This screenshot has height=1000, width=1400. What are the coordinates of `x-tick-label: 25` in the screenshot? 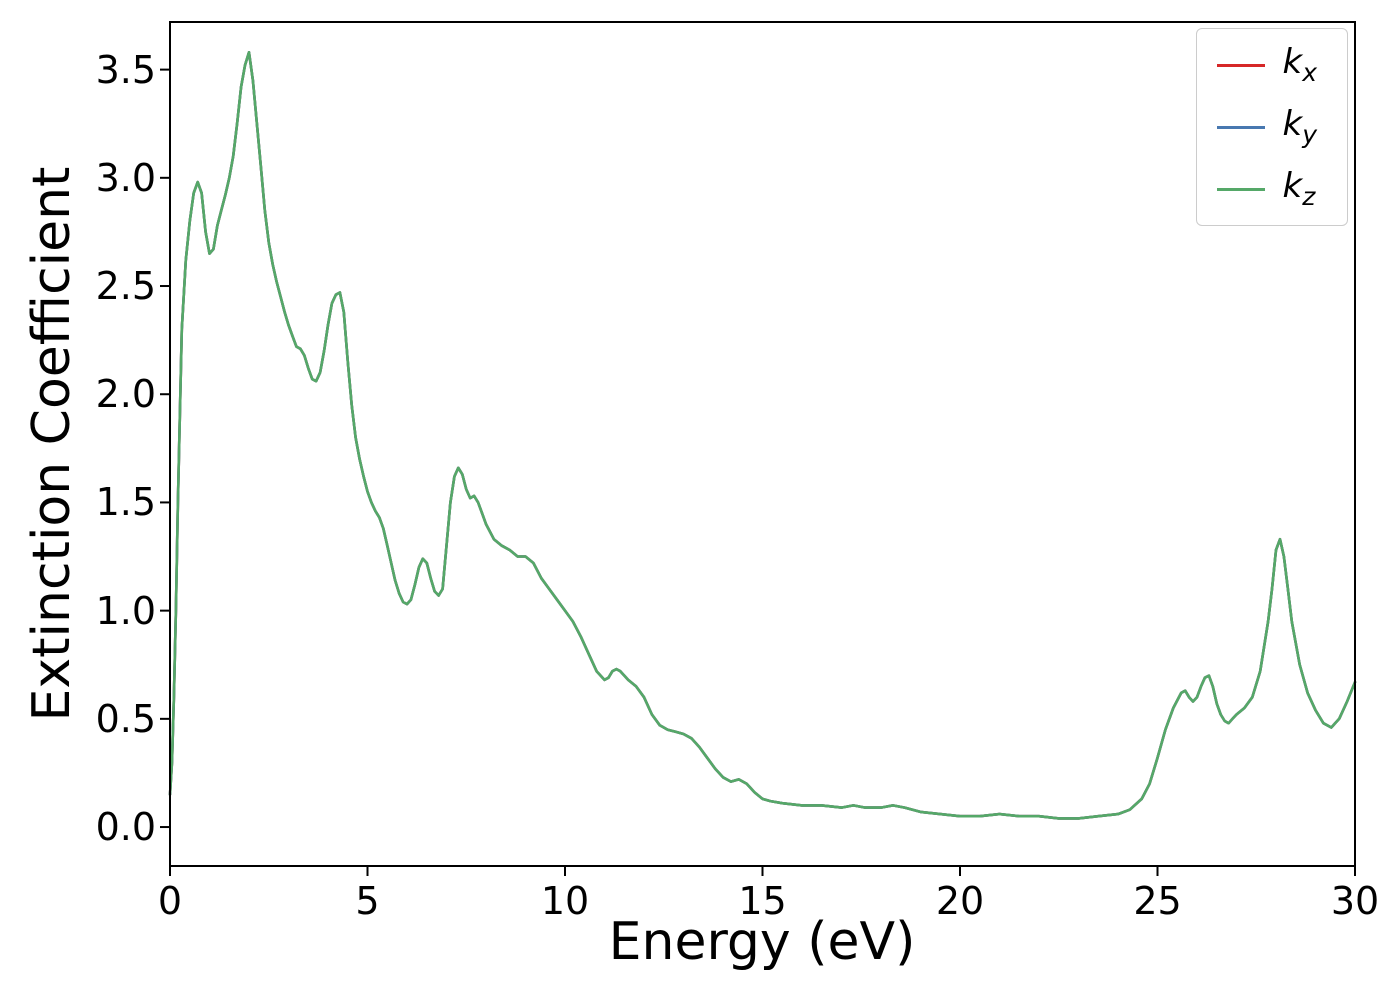 It's located at (1157, 901).